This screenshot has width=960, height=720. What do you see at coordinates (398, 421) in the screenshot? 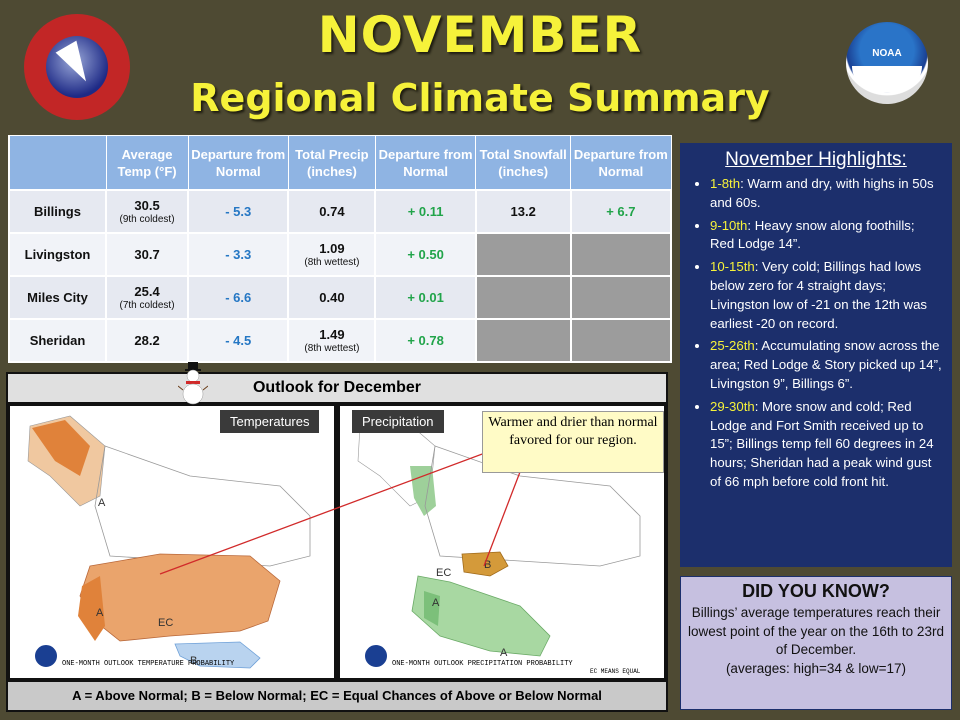
I see `precipitation-label: Precipitation` at bounding box center [398, 421].